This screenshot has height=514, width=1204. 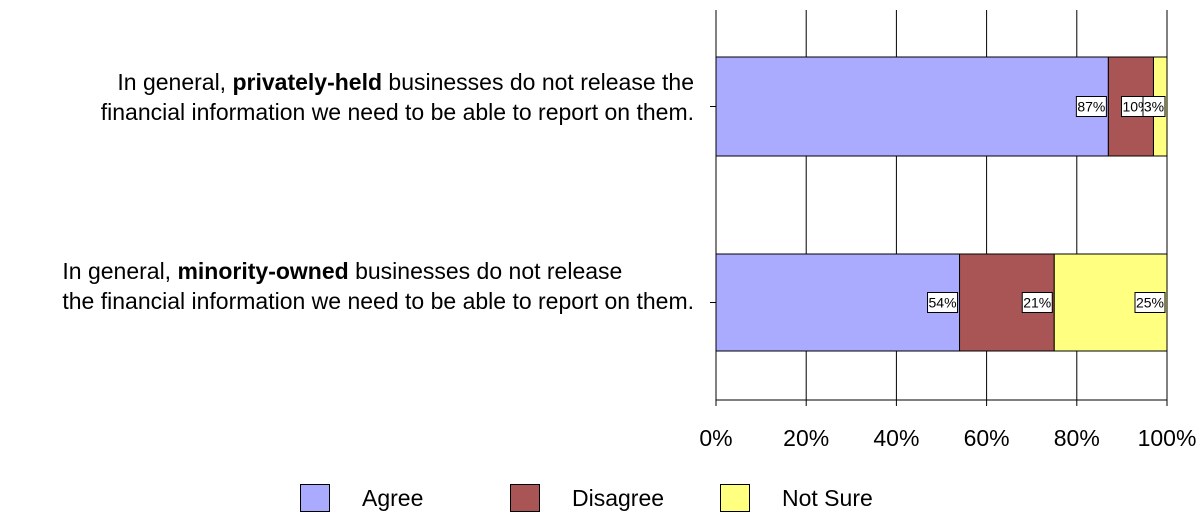 I want to click on category-label-bold: privately-held, so click(x=307, y=82).